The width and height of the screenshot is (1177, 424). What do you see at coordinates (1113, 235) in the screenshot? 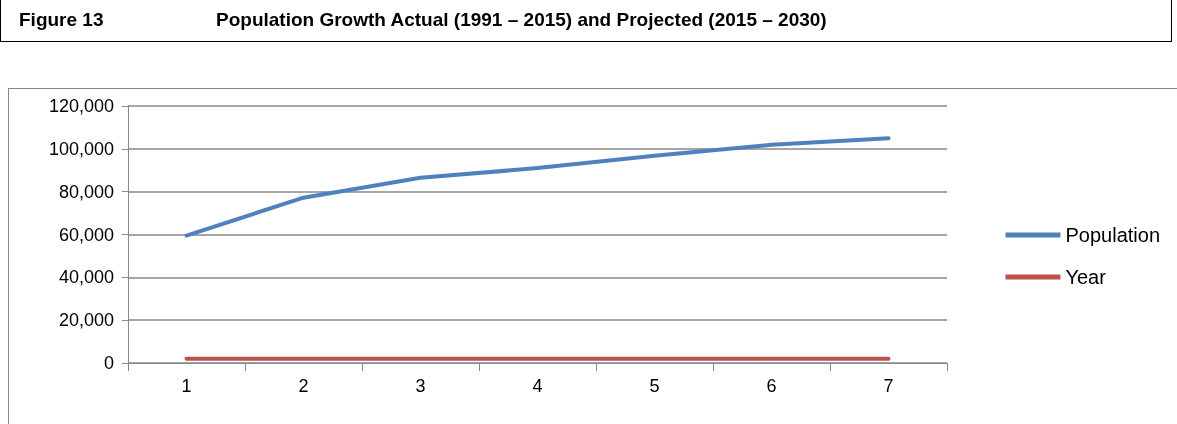
I see `legend-label: Population` at bounding box center [1113, 235].